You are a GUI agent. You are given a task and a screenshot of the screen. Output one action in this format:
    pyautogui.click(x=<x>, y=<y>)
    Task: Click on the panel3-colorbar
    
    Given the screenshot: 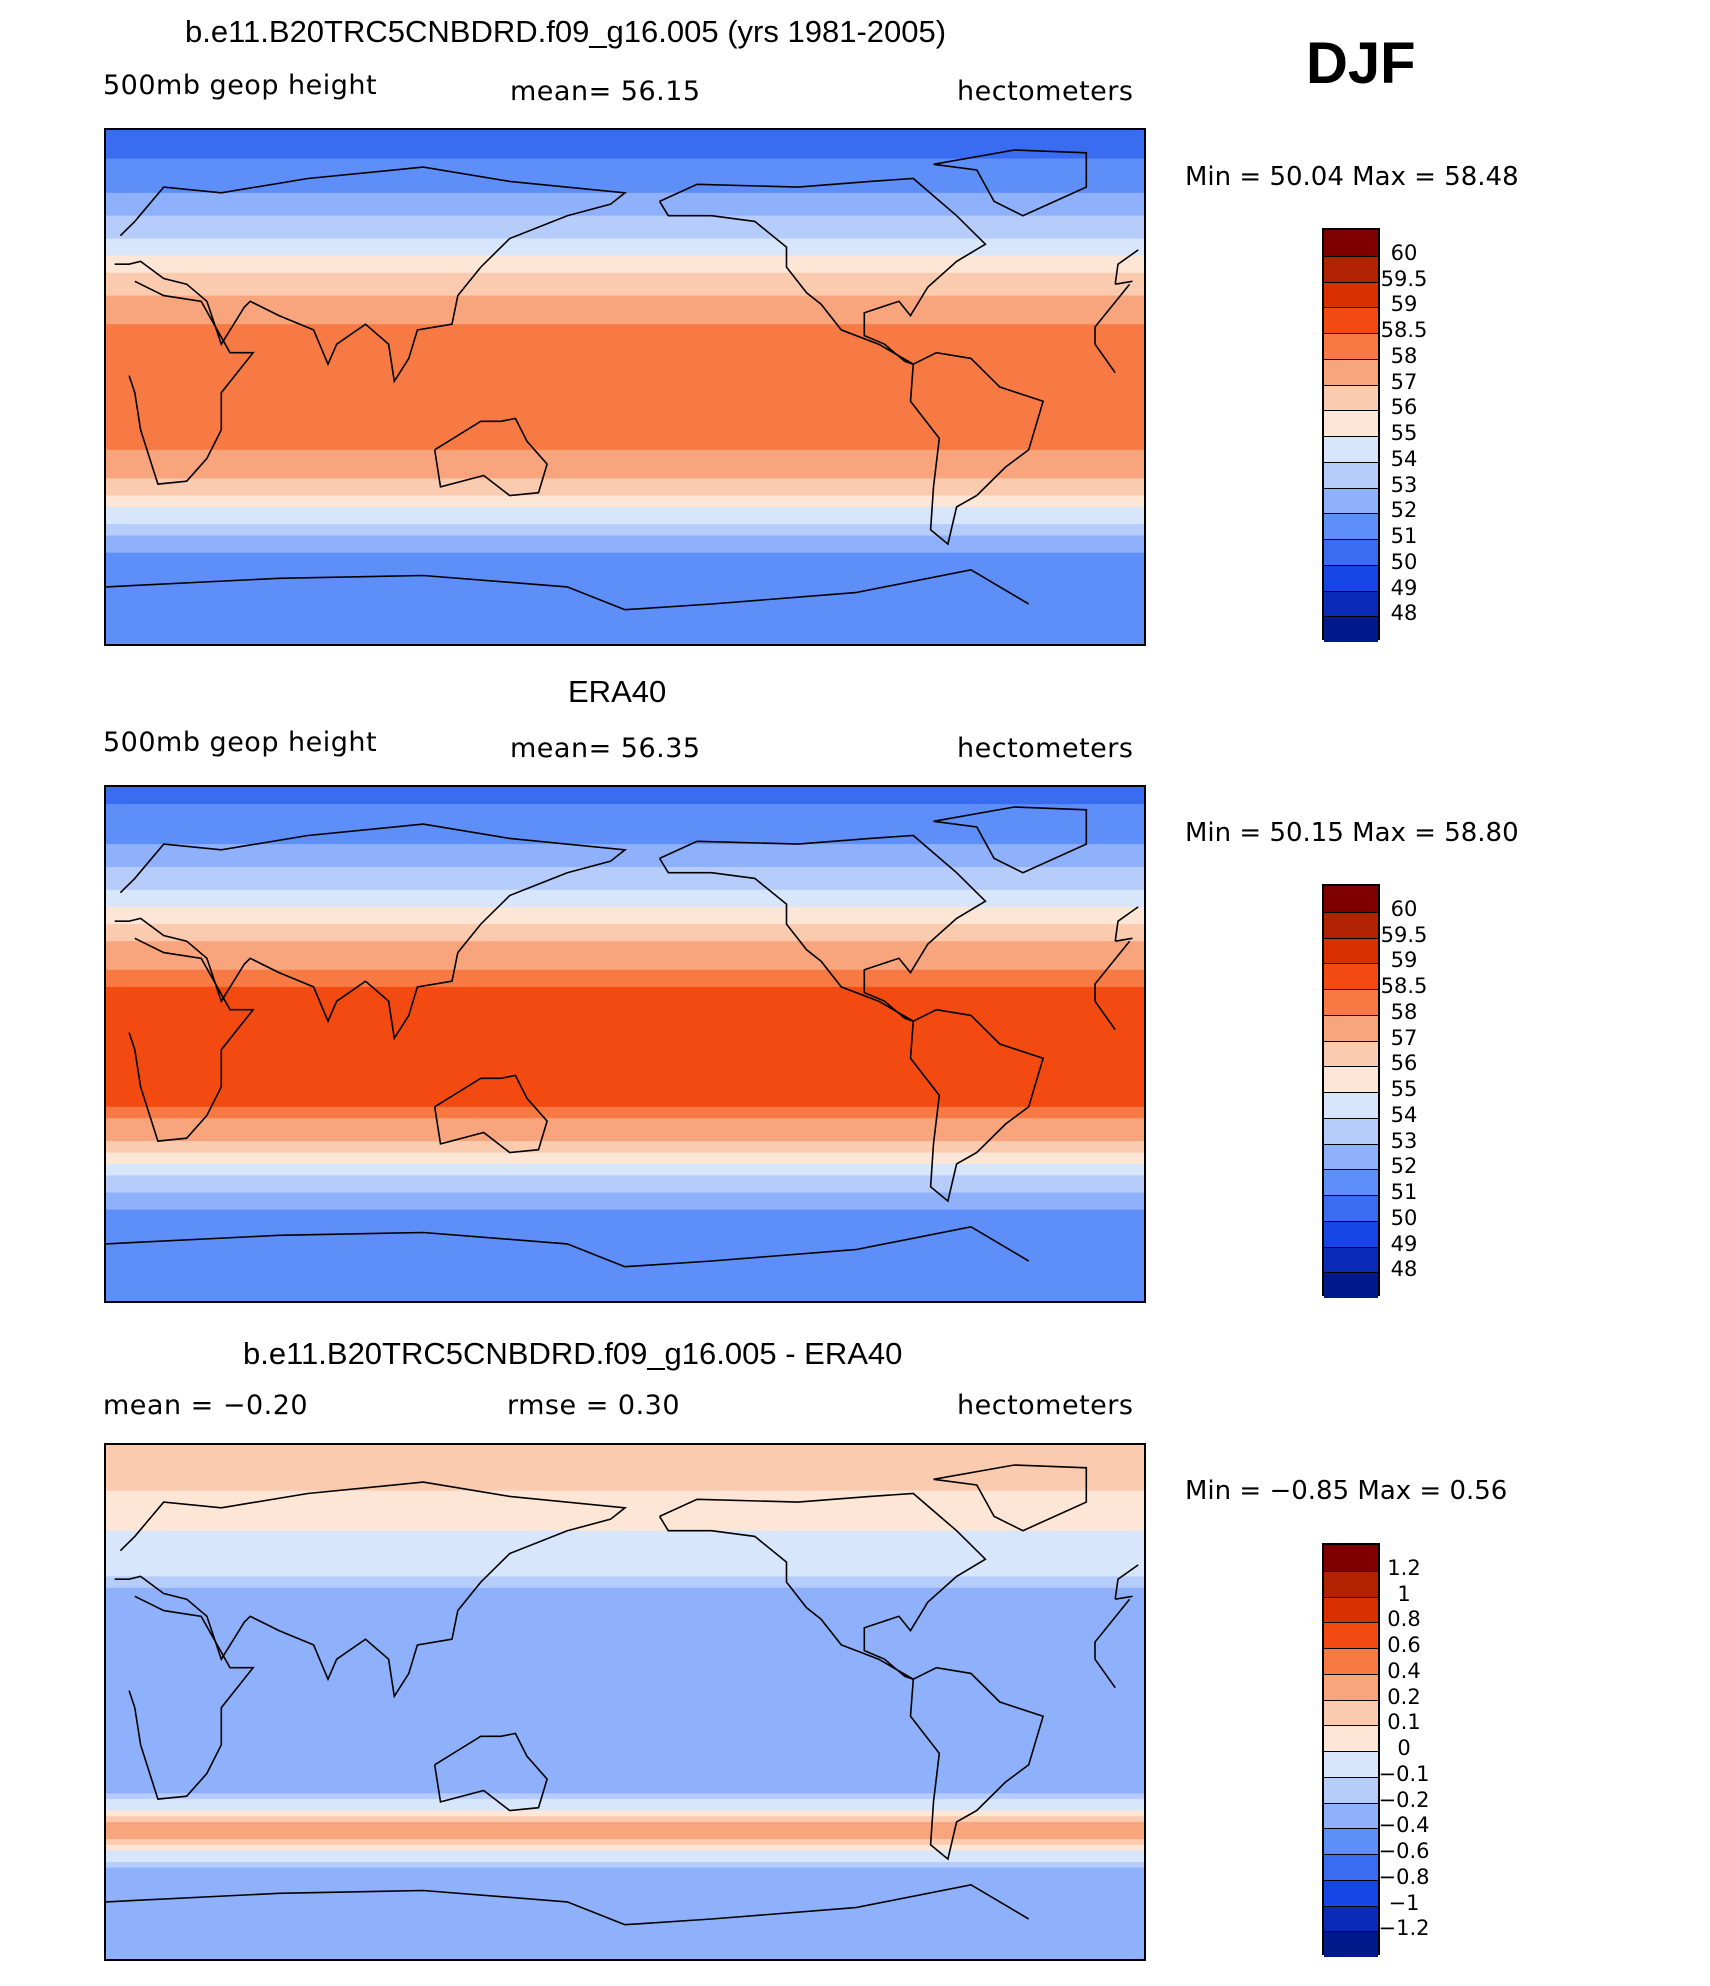 What is the action you would take?
    pyautogui.click(x=1351, y=1750)
    